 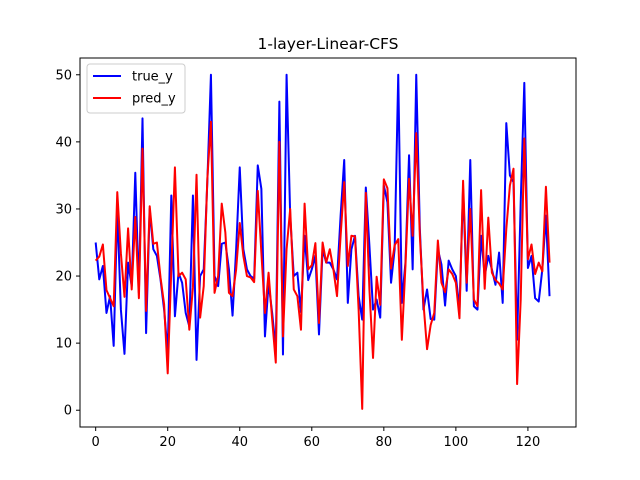 What do you see at coordinates (384, 442) in the screenshot?
I see `x-tick-label: 80` at bounding box center [384, 442].